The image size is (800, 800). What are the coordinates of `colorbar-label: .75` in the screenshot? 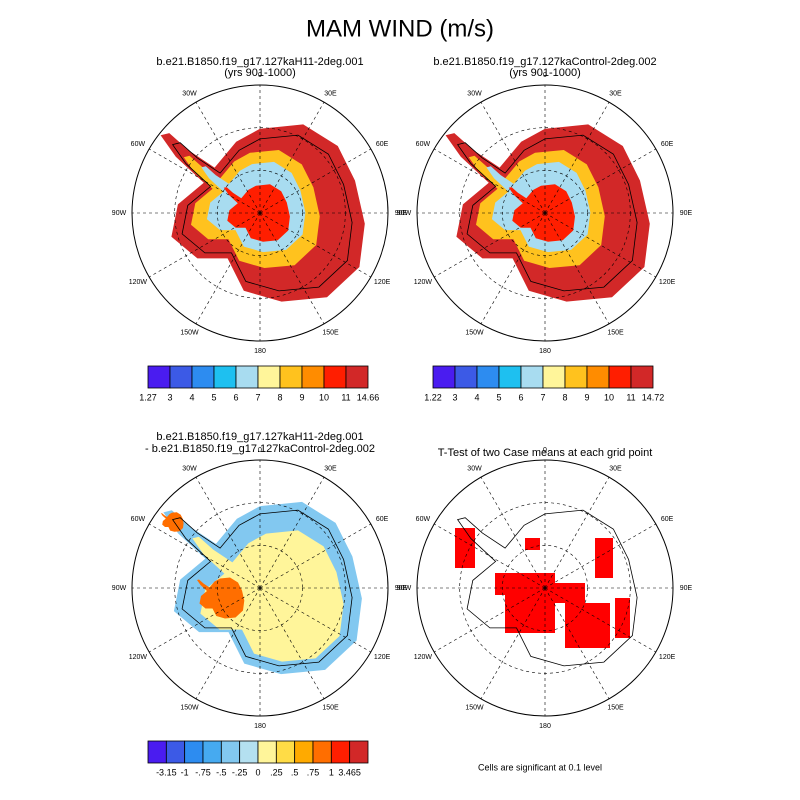 It's located at (313, 772).